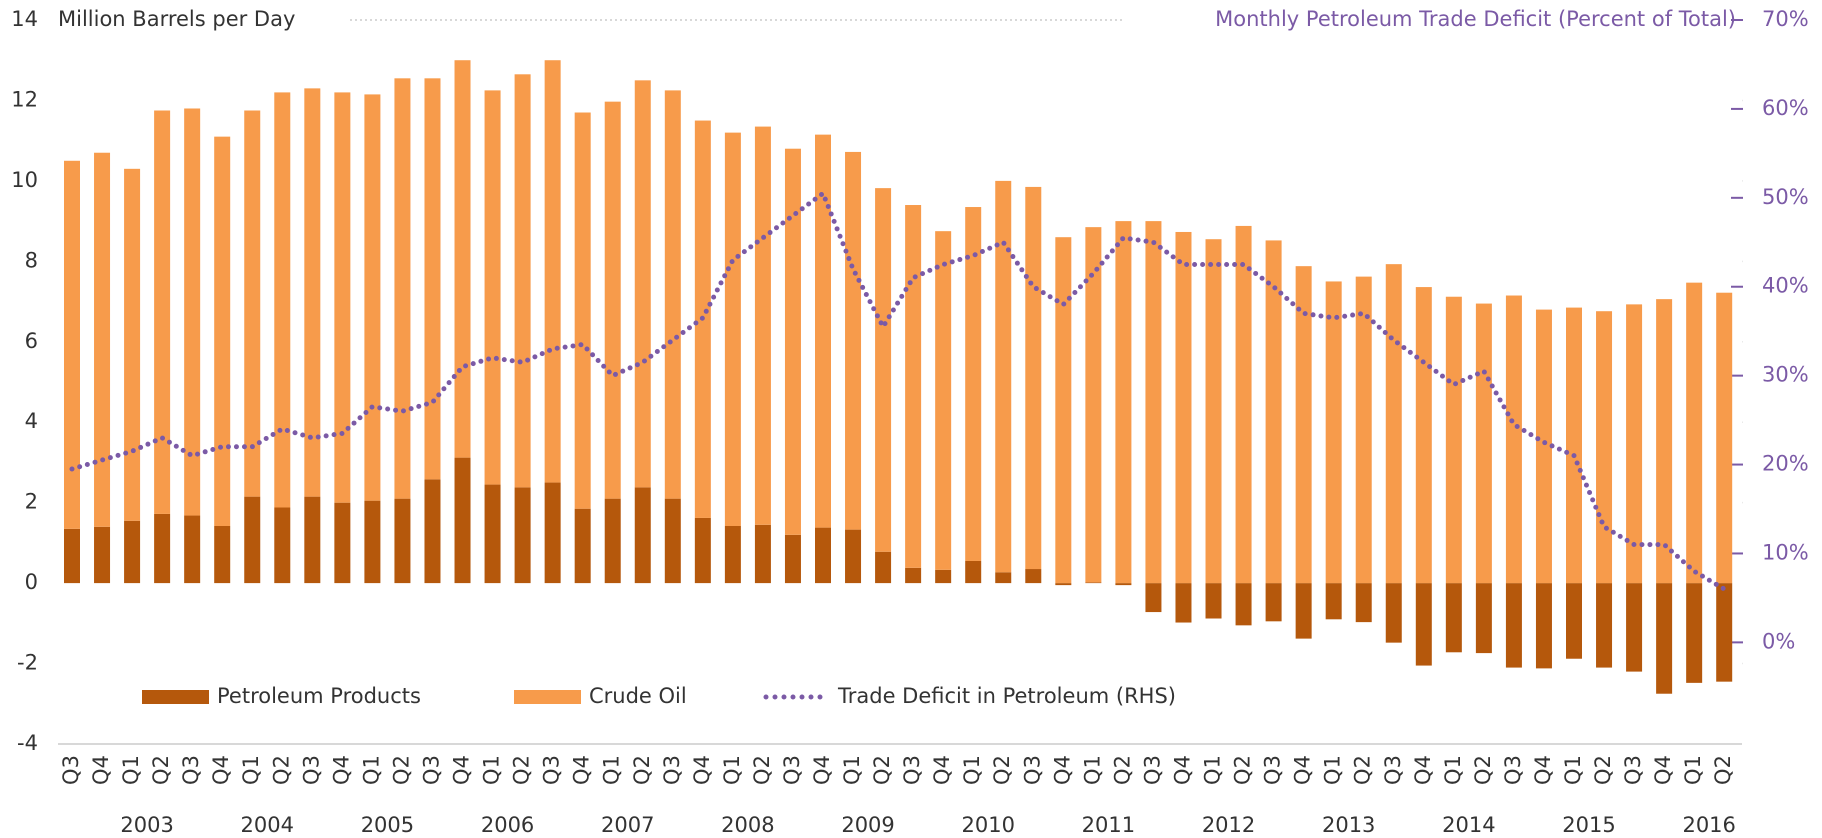  I want to click on y-tick-label: 10, so click(24, 180).